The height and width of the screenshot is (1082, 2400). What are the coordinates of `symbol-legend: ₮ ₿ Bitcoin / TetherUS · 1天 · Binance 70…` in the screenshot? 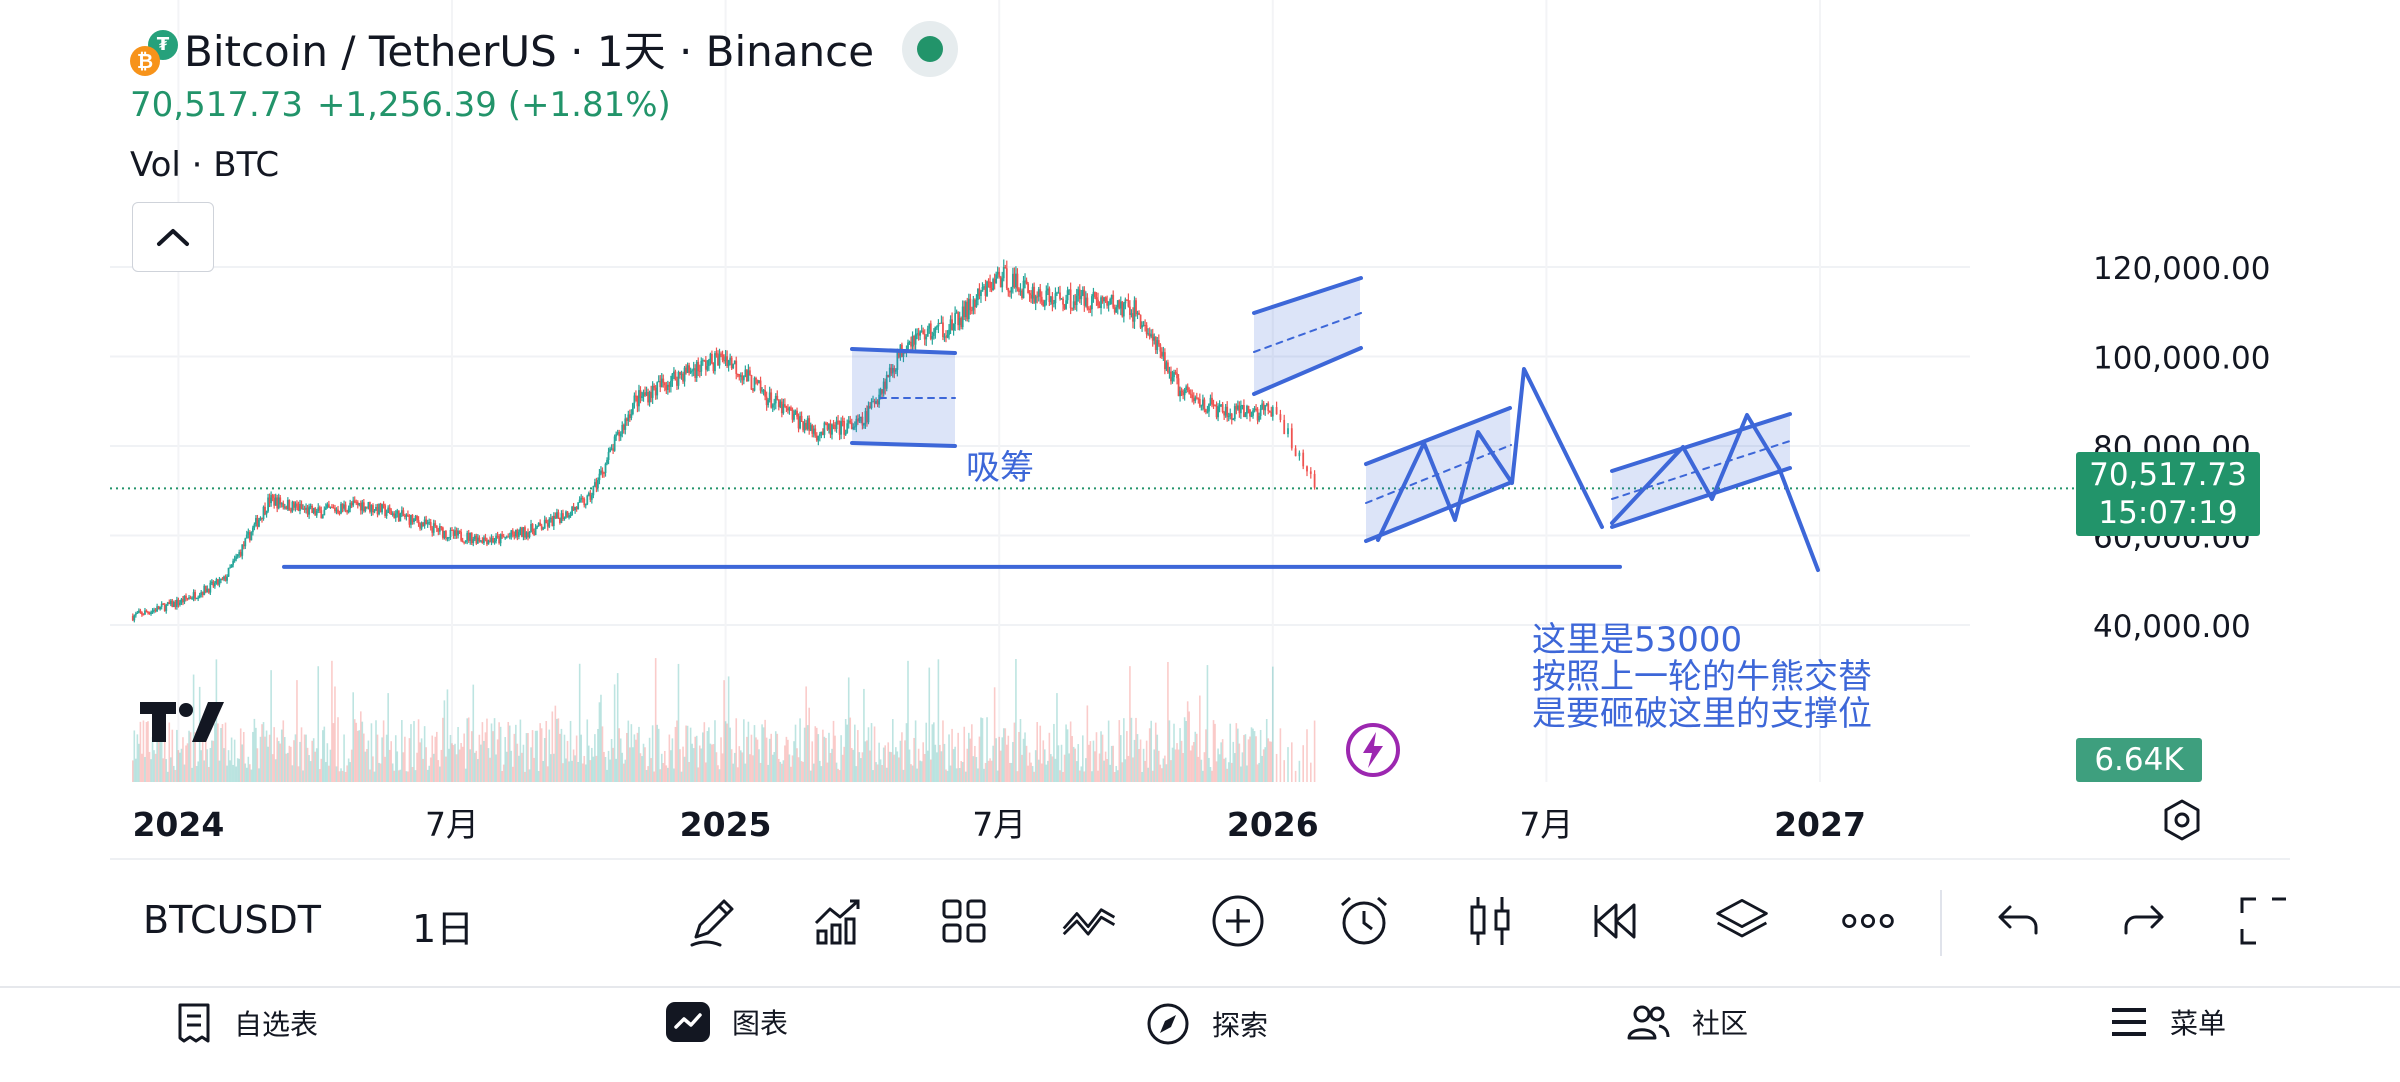 It's located at (544, 101).